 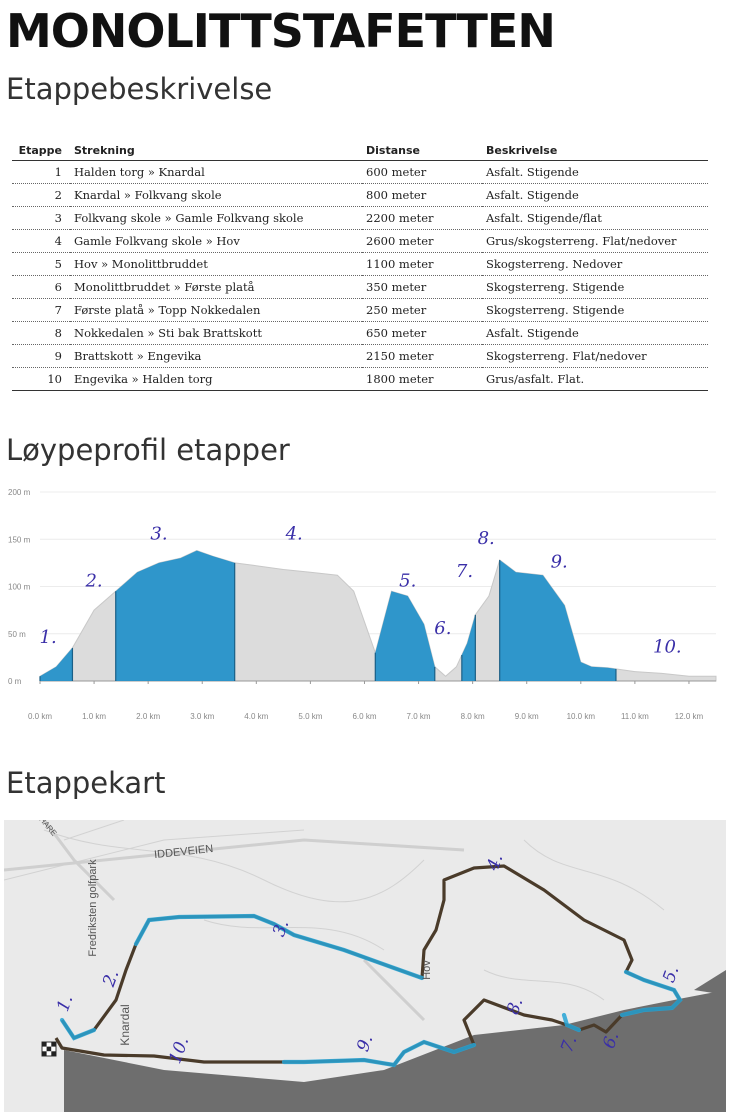 What do you see at coordinates (595, 264) in the screenshot?
I see `table-cell-desc: Skogsterreng. Nedover` at bounding box center [595, 264].